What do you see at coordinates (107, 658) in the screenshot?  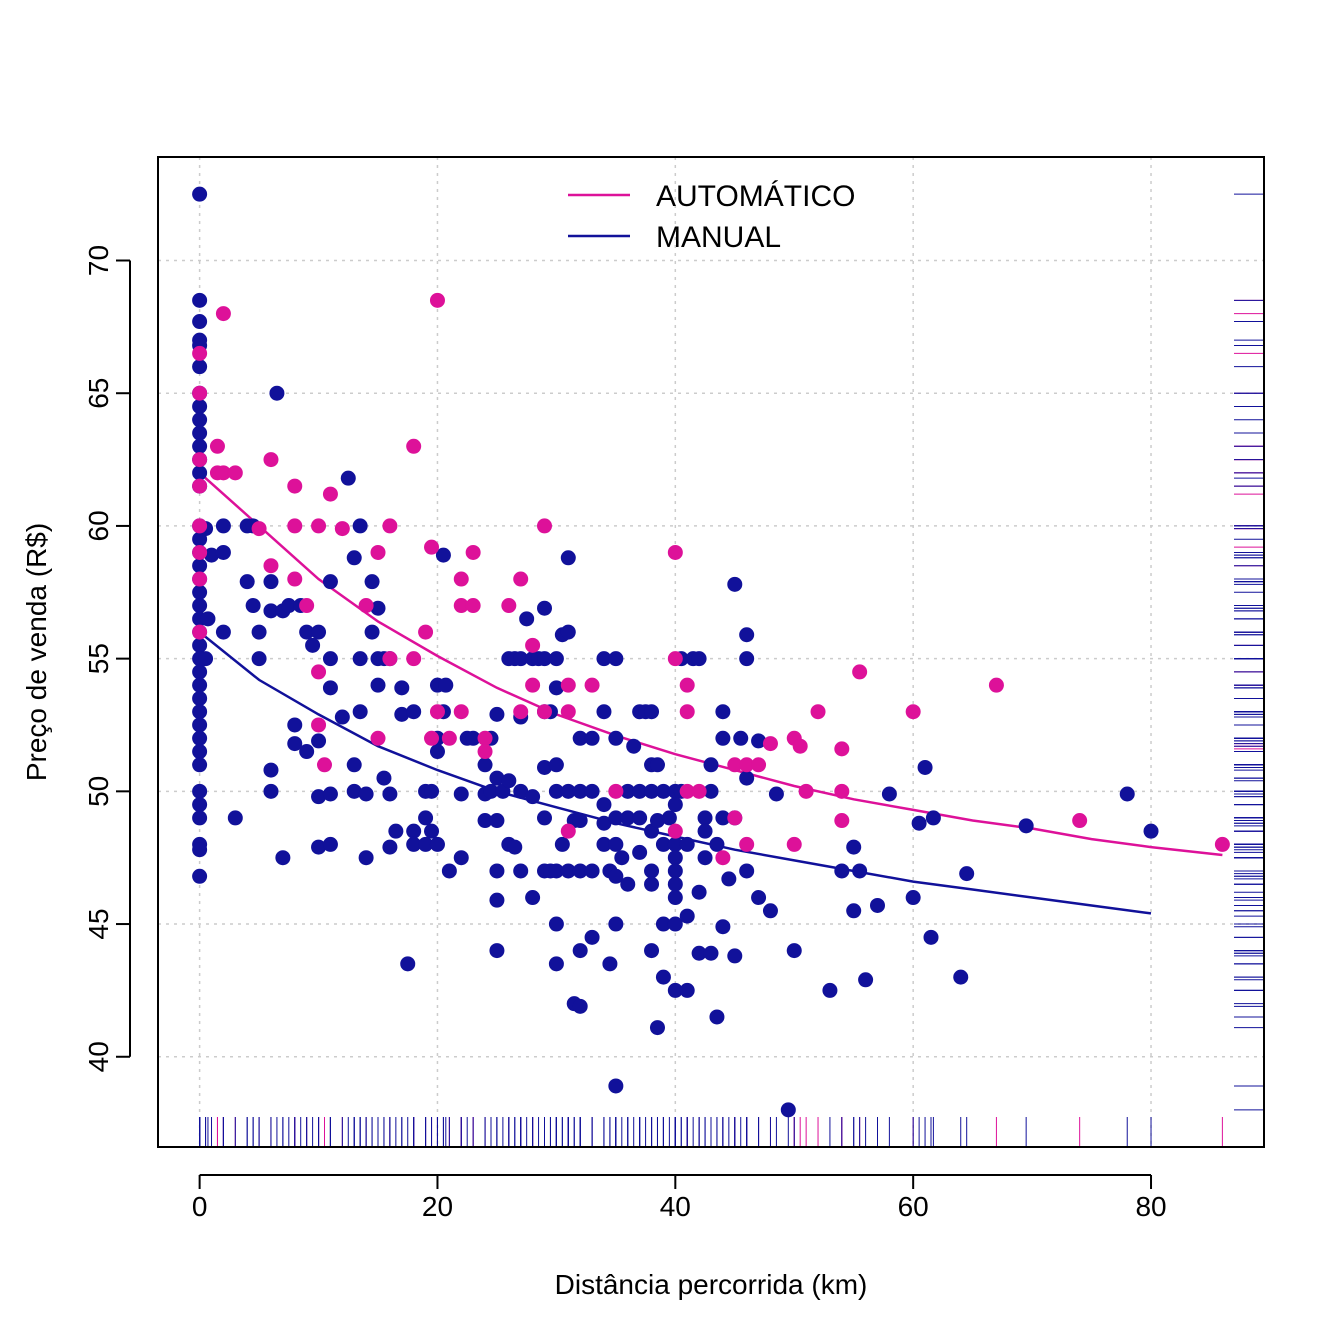 I see `y-axis: 40 45 50 55 60 65 70` at bounding box center [107, 658].